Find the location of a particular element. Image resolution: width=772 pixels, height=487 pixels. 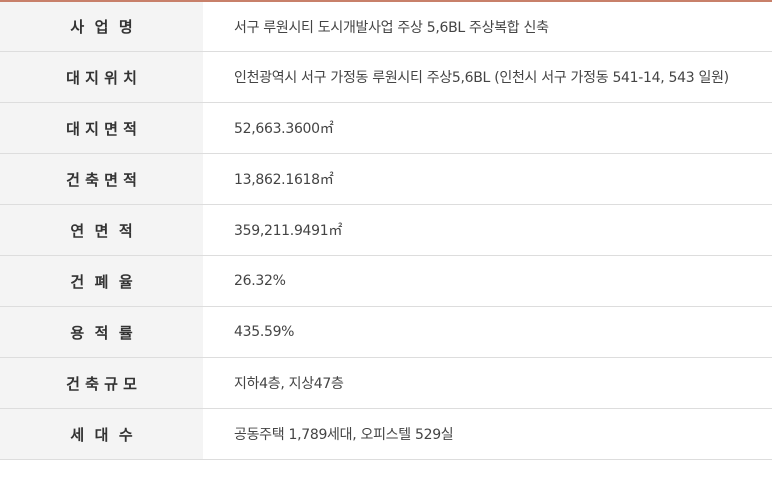

table-row: 건 폐 율 26.32% is located at coordinates (386, 281).